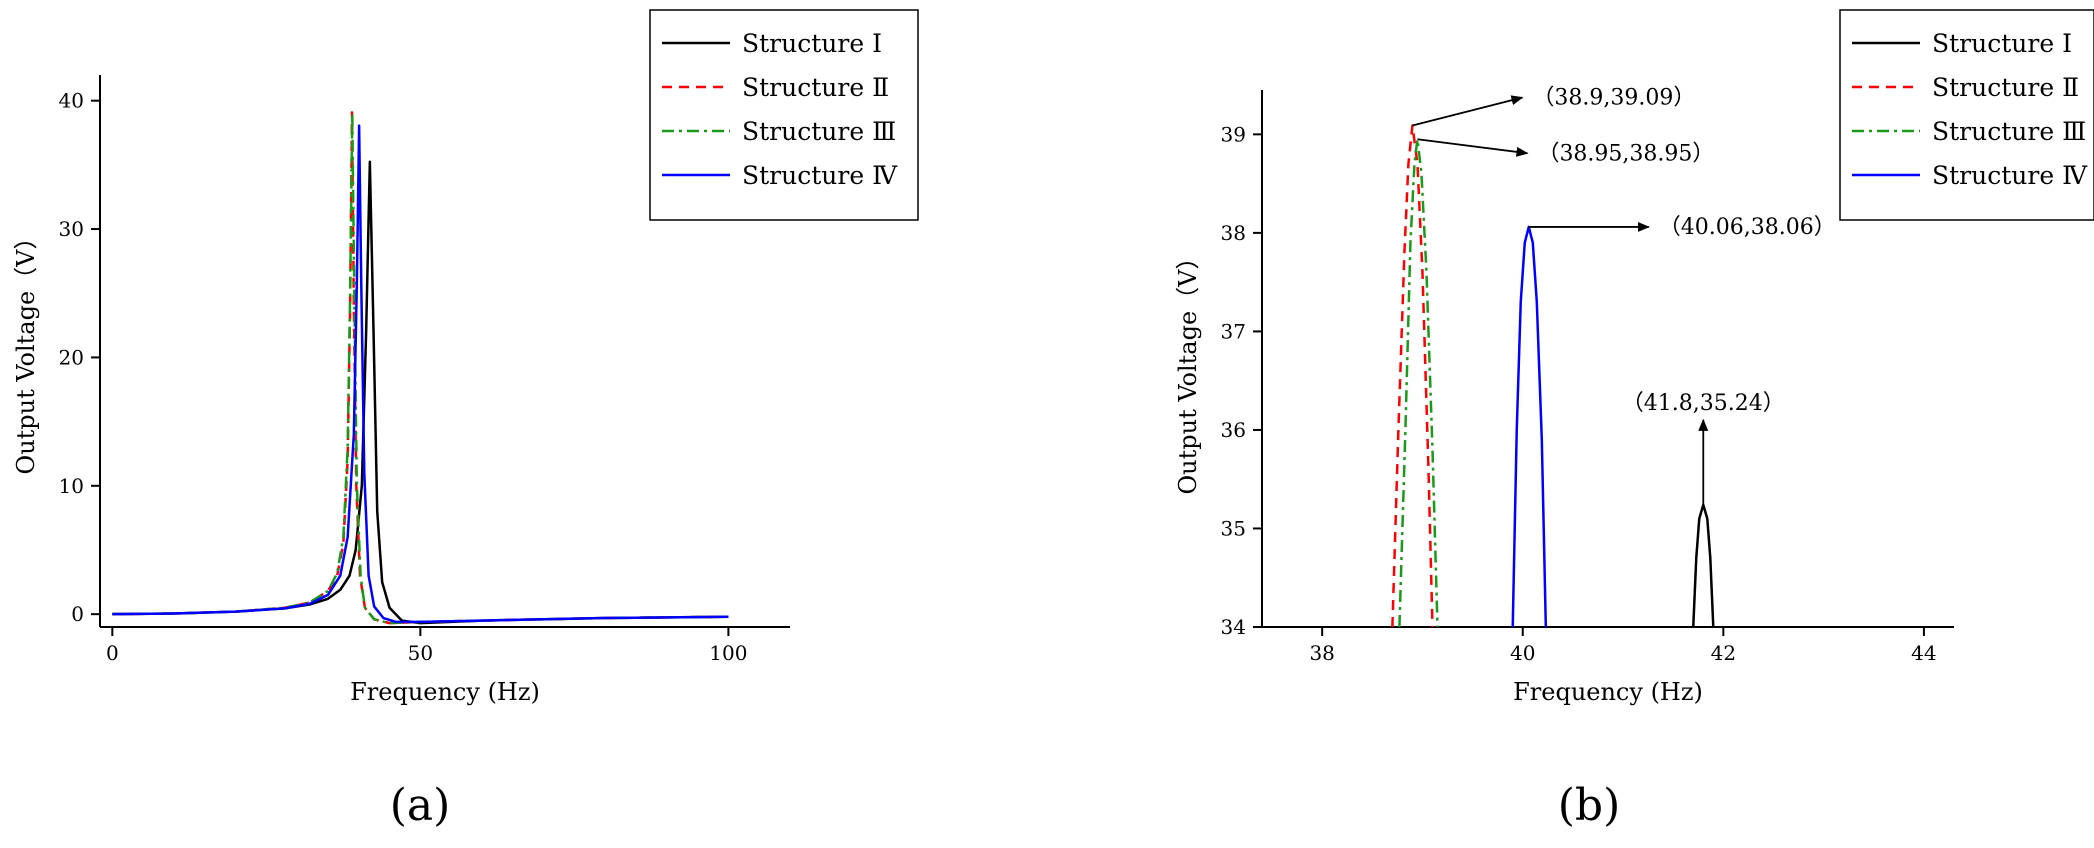  What do you see at coordinates (1233, 233) in the screenshot?
I see `y-tick-label: 38` at bounding box center [1233, 233].